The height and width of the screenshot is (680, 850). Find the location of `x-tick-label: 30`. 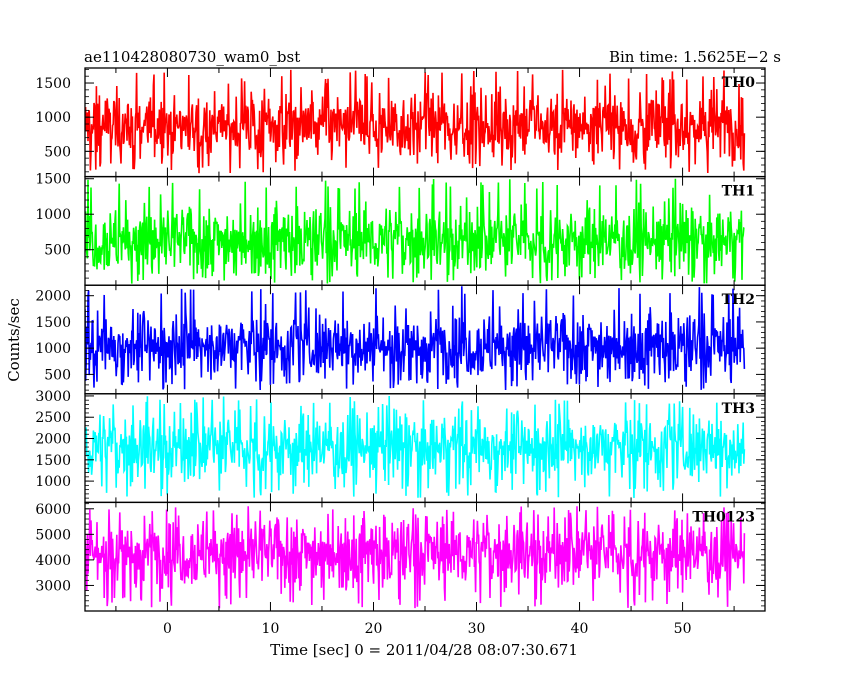

x-tick-label: 30 is located at coordinates (477, 629).